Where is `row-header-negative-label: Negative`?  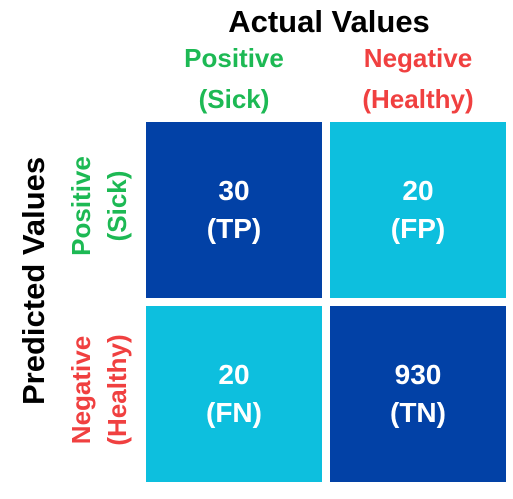 row-header-negative-label: Negative is located at coordinates (81, 390).